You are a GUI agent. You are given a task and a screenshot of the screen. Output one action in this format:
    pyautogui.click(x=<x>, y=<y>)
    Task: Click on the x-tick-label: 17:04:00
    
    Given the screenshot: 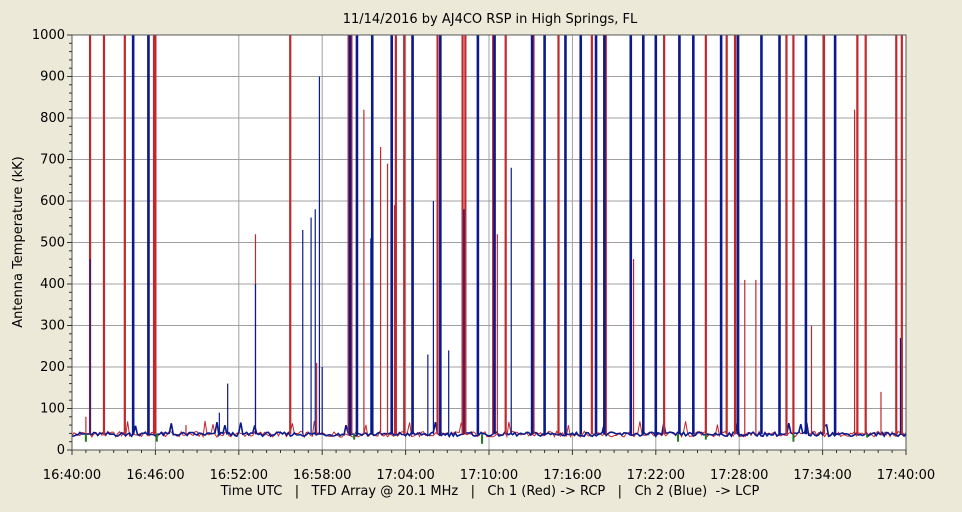 What is the action you would take?
    pyautogui.click(x=405, y=475)
    